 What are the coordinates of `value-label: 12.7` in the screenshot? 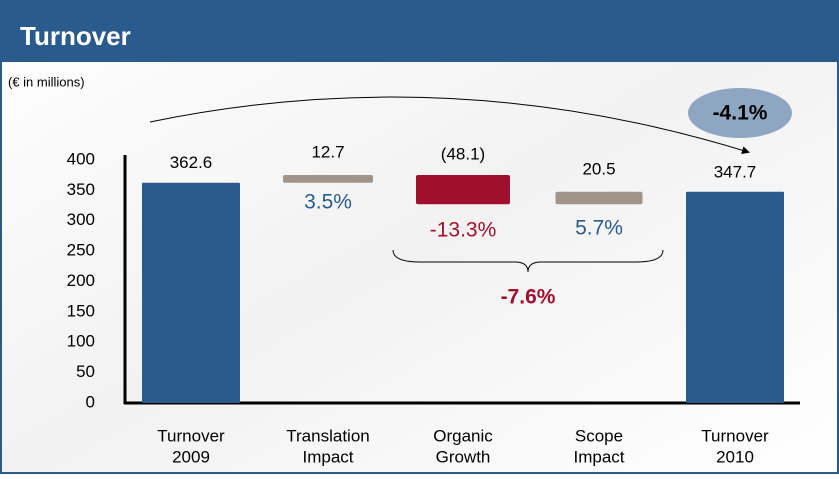 It's located at (327, 151).